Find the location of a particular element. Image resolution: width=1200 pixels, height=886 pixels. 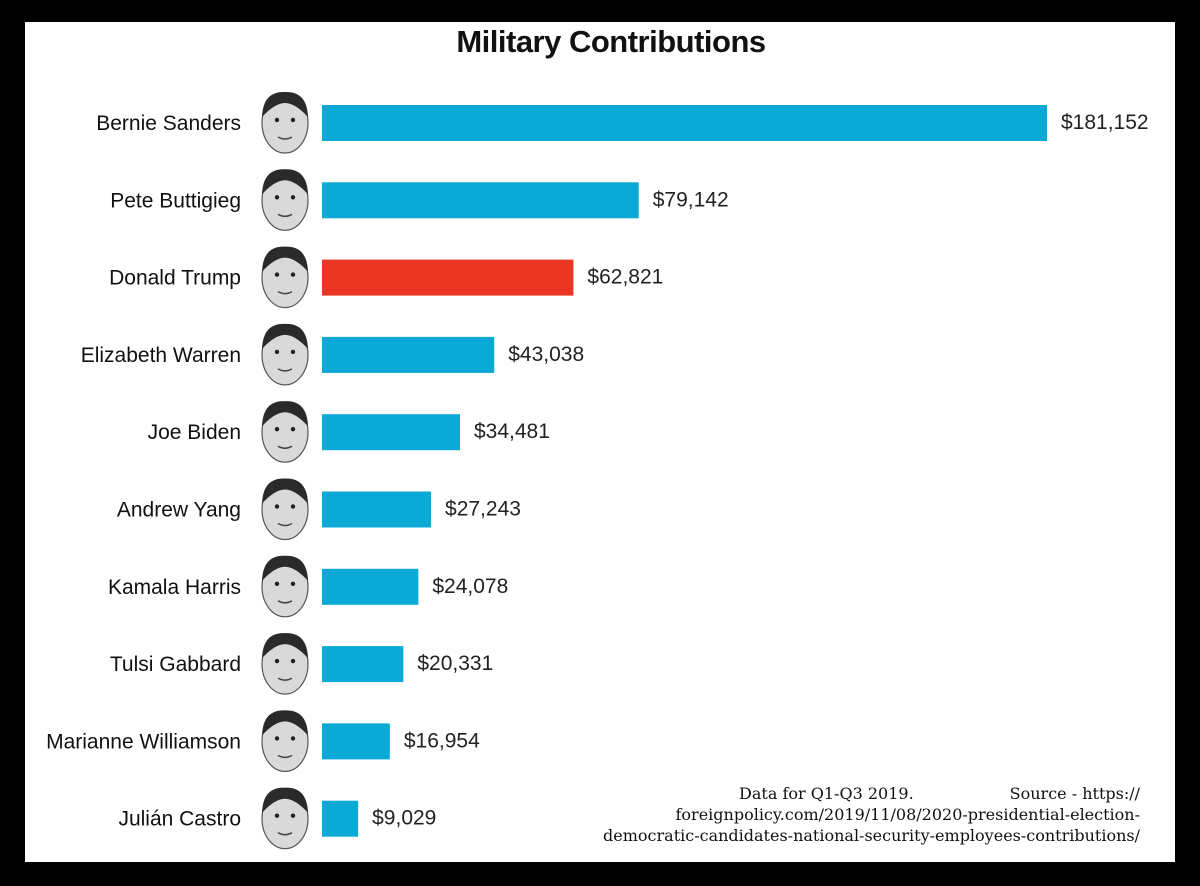

source-label: Source - https:// is located at coordinates (1074, 793).